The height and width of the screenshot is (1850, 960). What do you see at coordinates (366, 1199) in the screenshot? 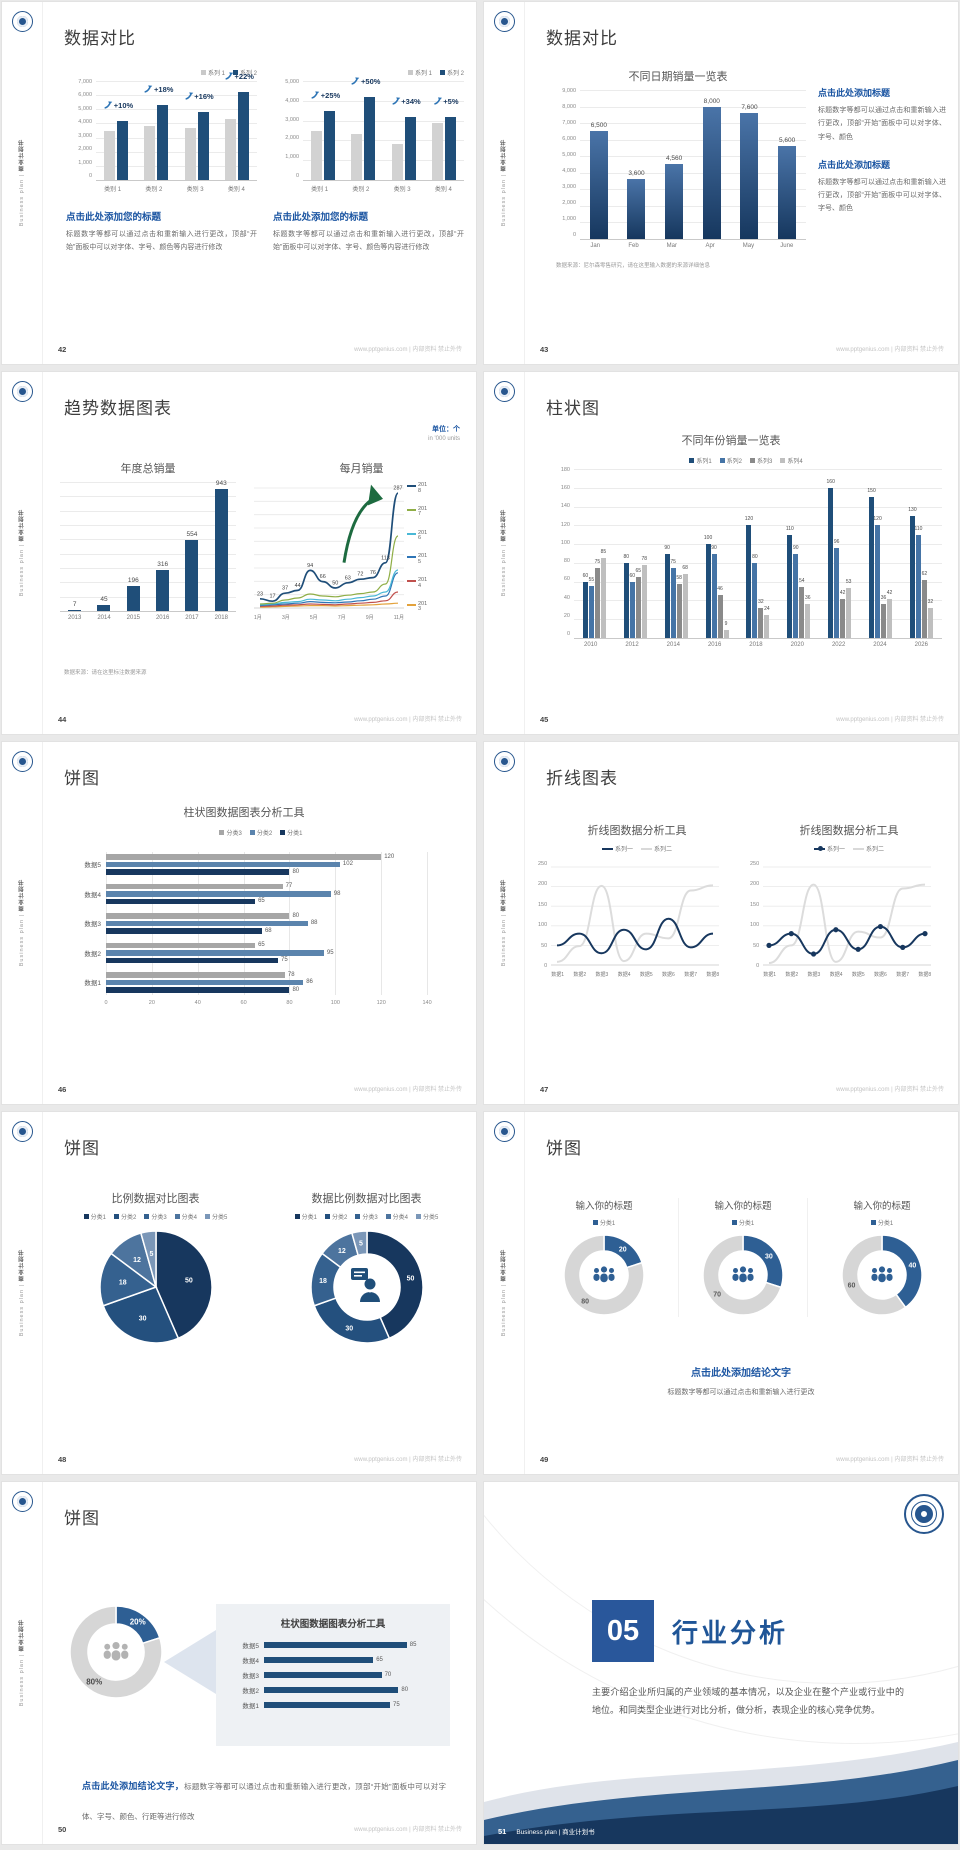
I see `chart-title: 数据比例数据对比图表` at bounding box center [366, 1199].